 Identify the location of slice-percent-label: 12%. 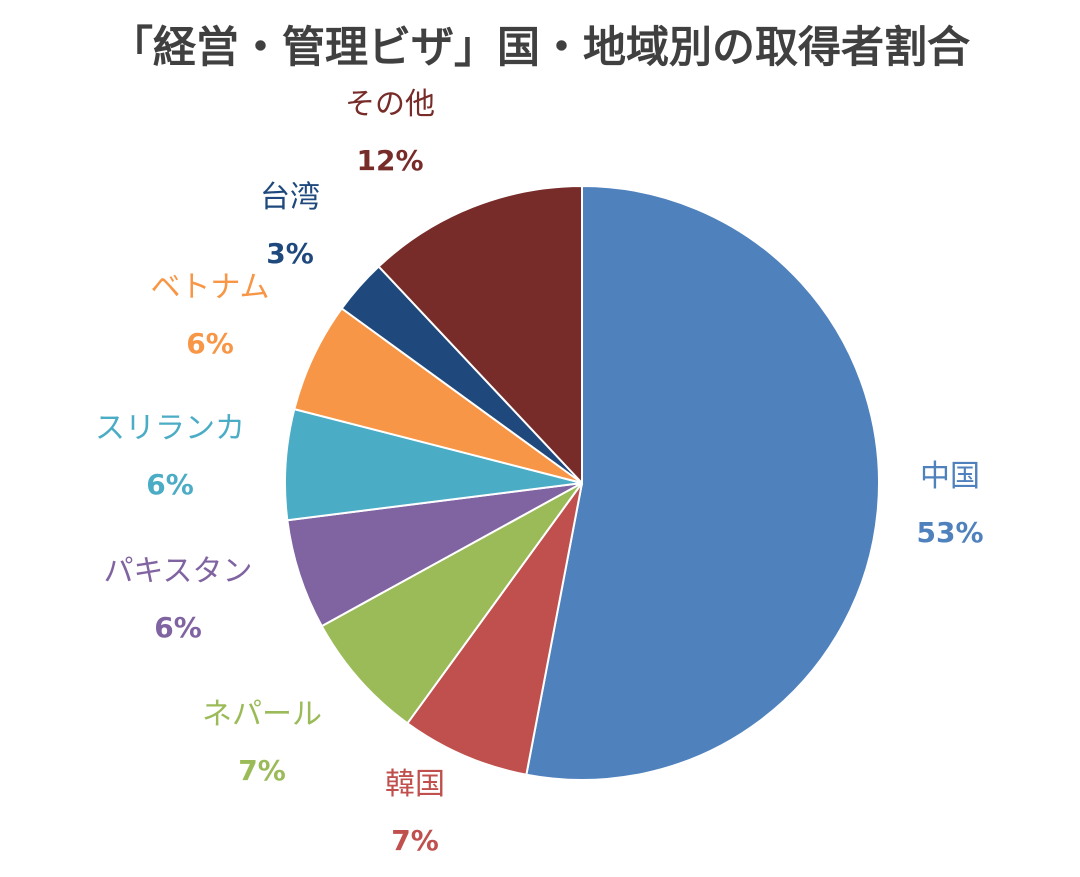
(389, 160).